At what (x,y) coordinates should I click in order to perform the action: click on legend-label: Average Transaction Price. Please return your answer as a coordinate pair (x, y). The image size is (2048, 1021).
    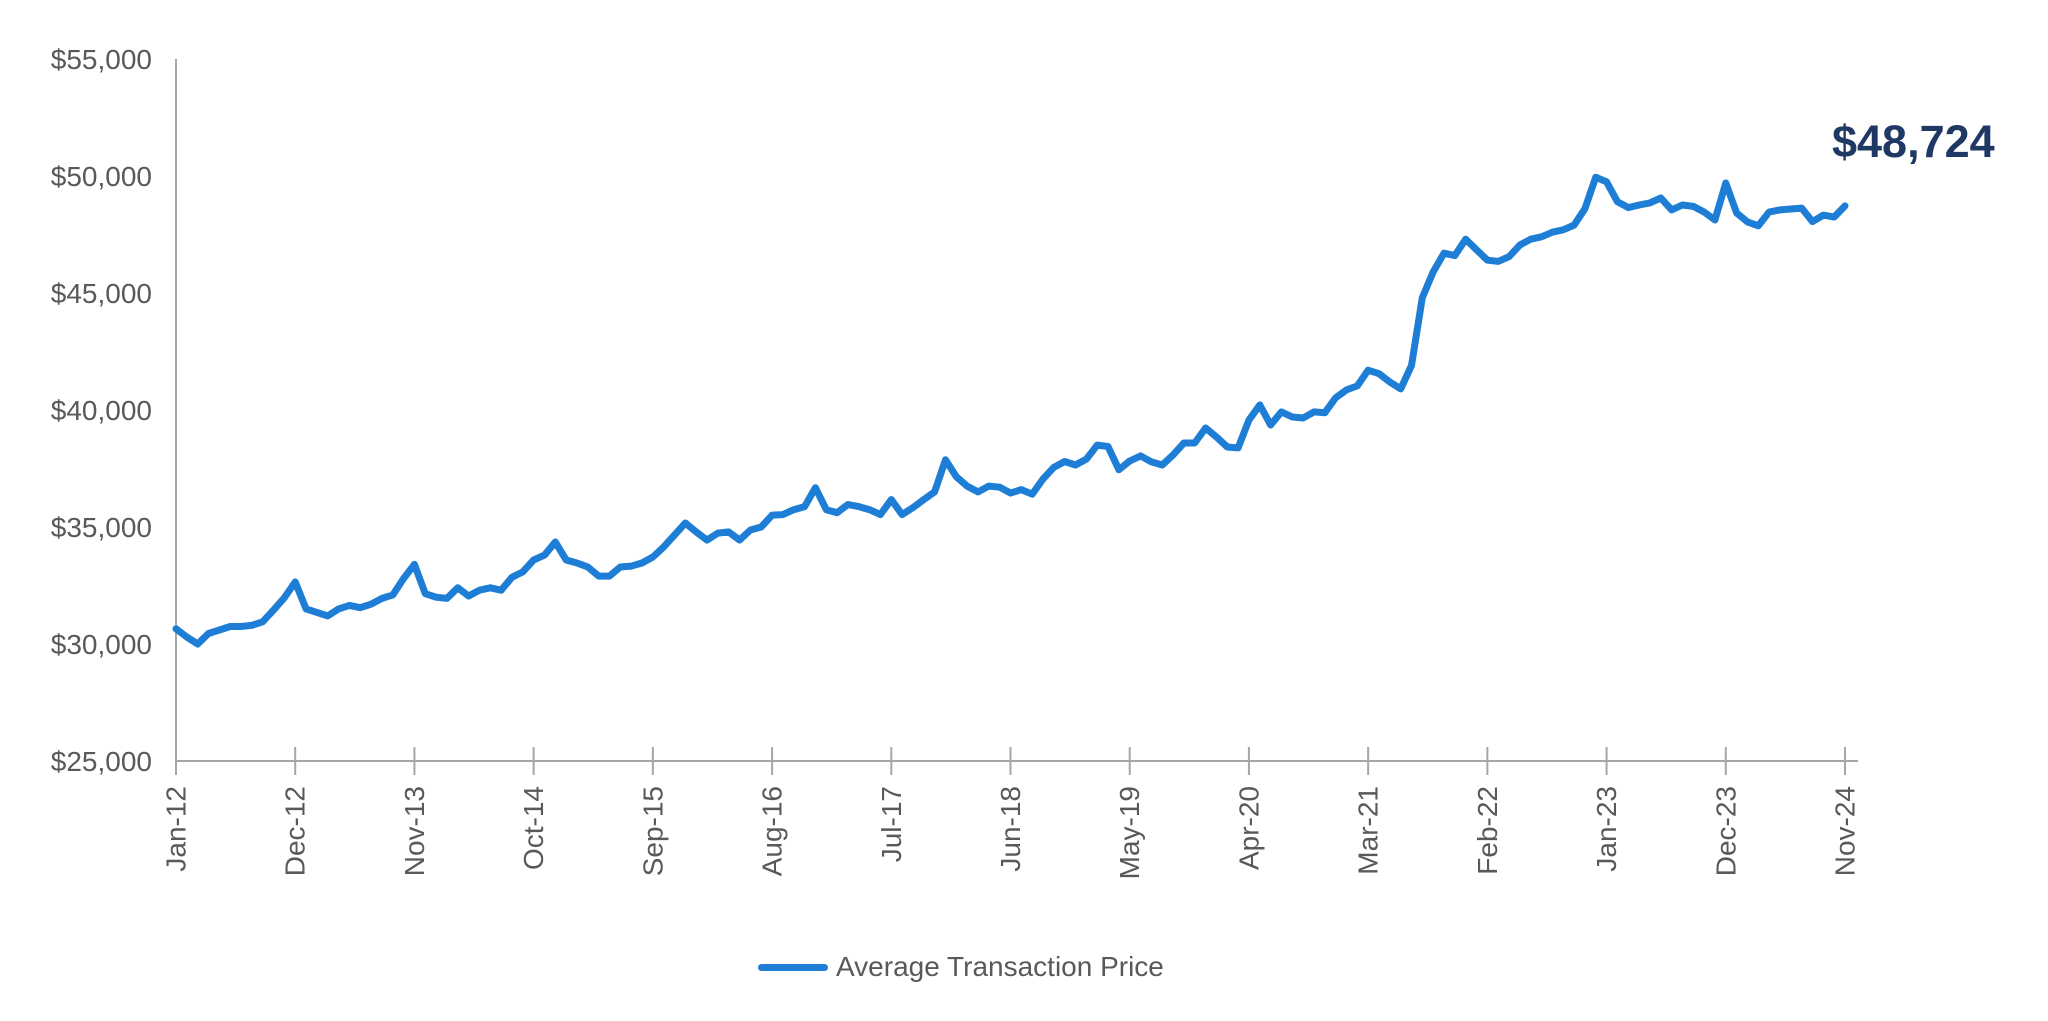
    Looking at the image, I should click on (1000, 966).